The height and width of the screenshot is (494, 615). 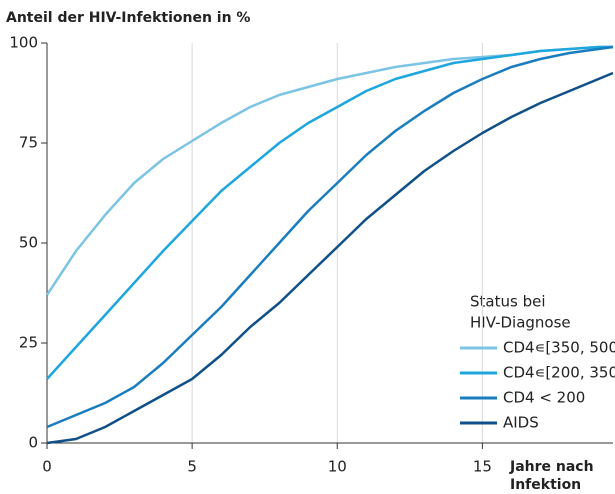 What do you see at coordinates (482, 467) in the screenshot?
I see `x-tick-label: 15` at bounding box center [482, 467].